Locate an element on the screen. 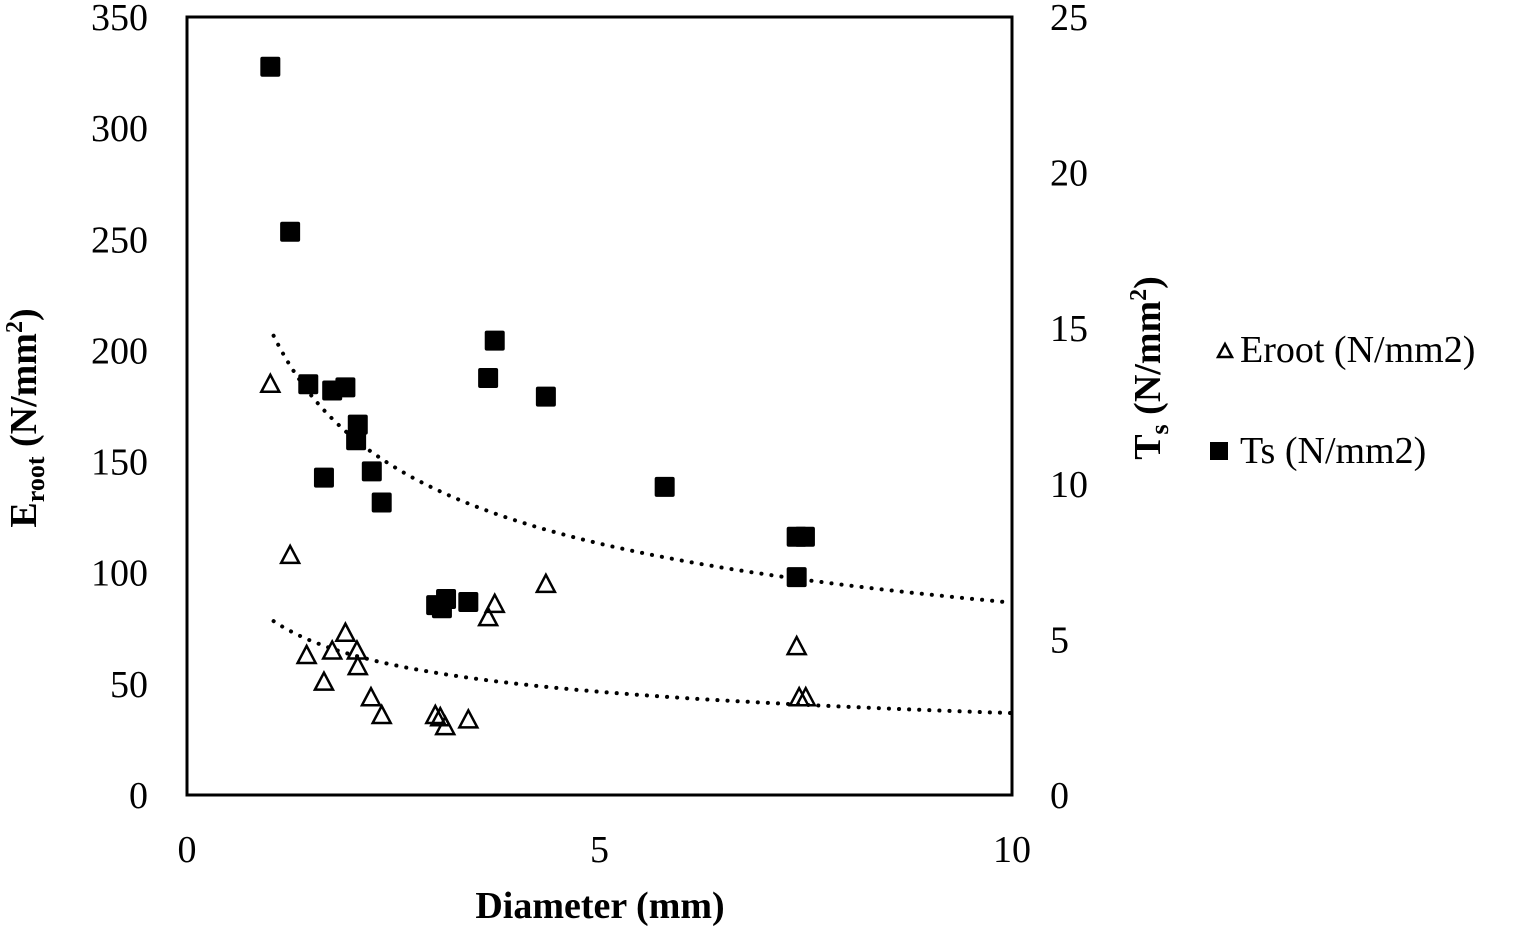 The width and height of the screenshot is (1523, 932). y-left-tick-labels: 0 50 100 150 200 250 300 350 is located at coordinates (119, 408).